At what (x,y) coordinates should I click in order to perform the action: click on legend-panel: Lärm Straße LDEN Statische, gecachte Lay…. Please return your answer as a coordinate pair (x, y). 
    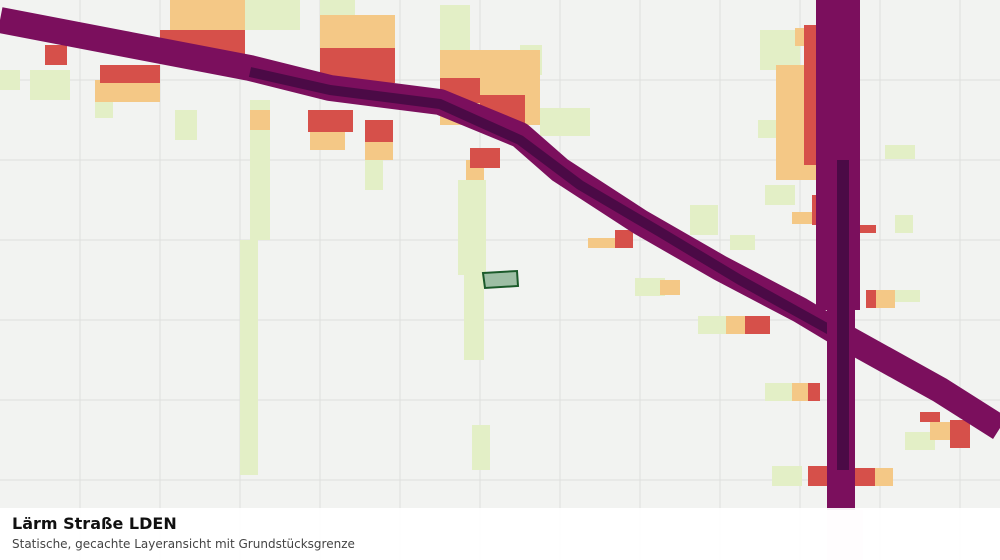
    Looking at the image, I should click on (500, 534).